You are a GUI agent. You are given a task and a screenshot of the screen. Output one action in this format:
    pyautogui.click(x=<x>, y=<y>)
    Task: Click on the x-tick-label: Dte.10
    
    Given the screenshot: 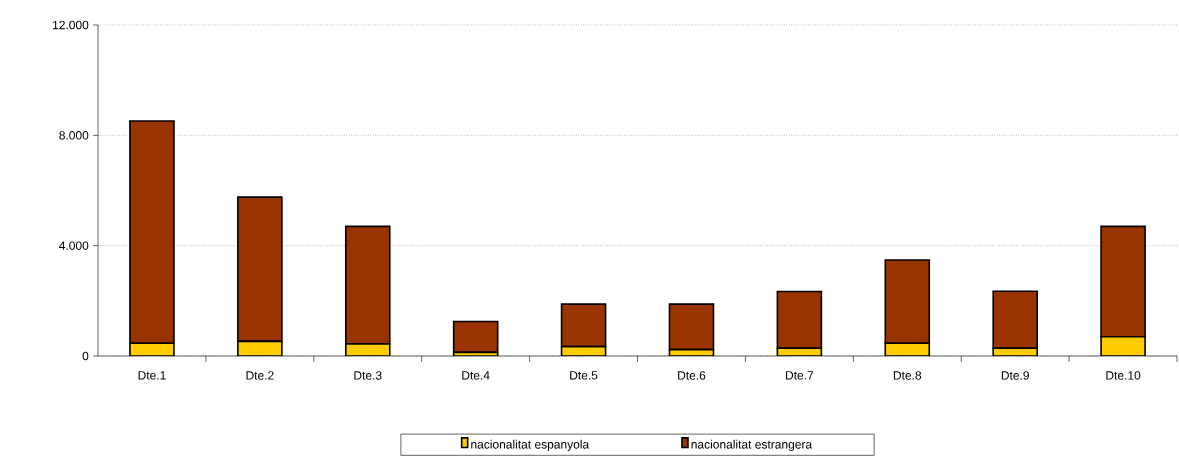 What is the action you would take?
    pyautogui.click(x=1123, y=375)
    